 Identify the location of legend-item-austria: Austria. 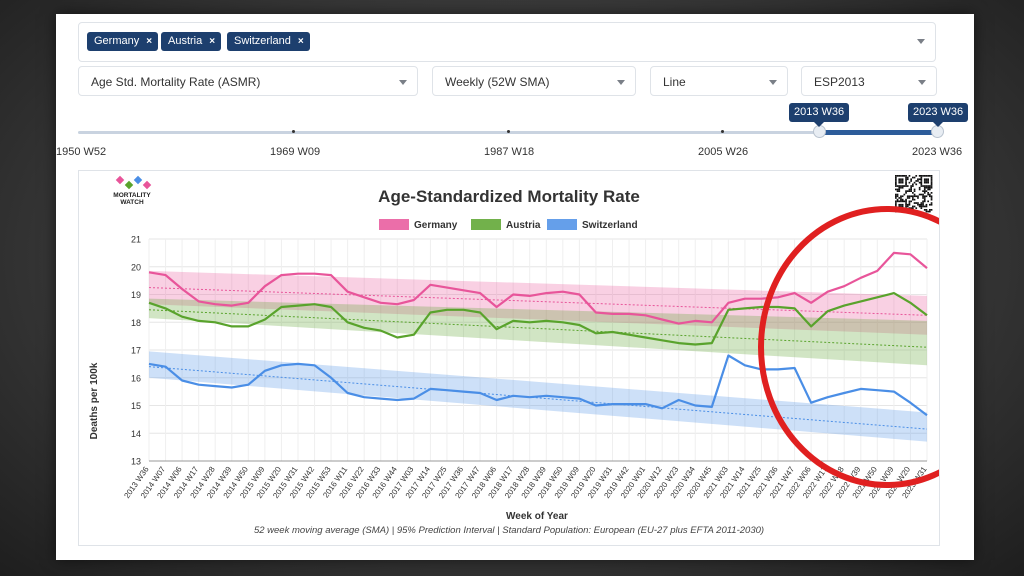
(506, 225).